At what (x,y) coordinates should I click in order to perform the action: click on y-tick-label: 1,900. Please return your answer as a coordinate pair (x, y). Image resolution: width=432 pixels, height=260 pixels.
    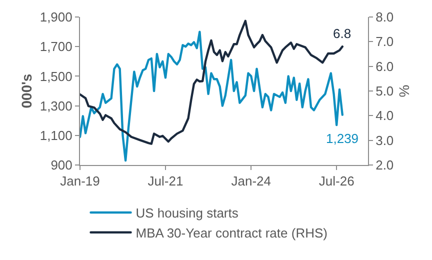
    Looking at the image, I should click on (56, 17).